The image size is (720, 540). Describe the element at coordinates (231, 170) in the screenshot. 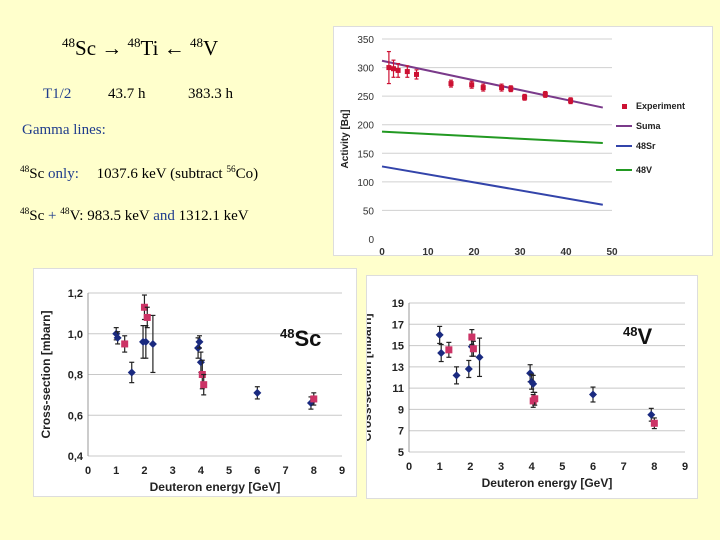

I see `line1-co-mass: 56` at that location.